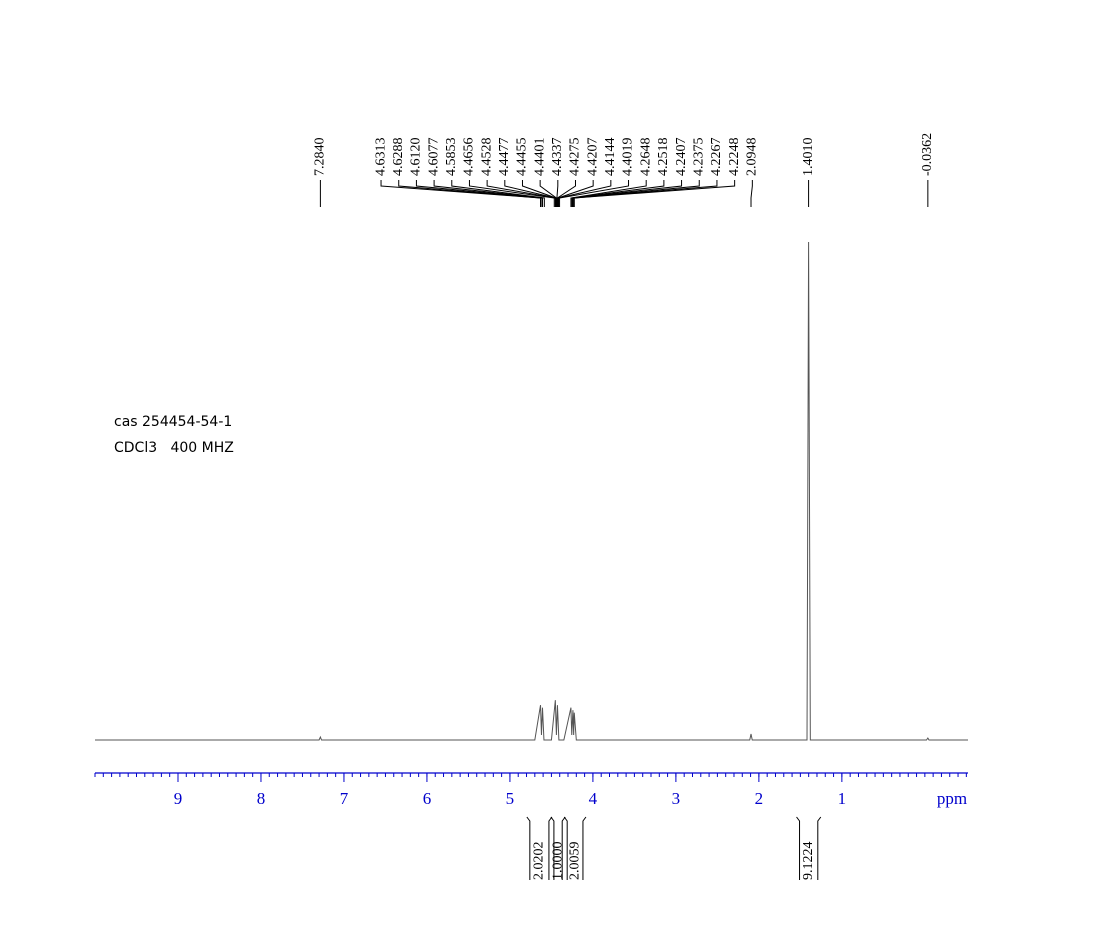 This screenshot has width=1104, height=952. I want to click on peak-label: 4.2518, so click(663, 157).